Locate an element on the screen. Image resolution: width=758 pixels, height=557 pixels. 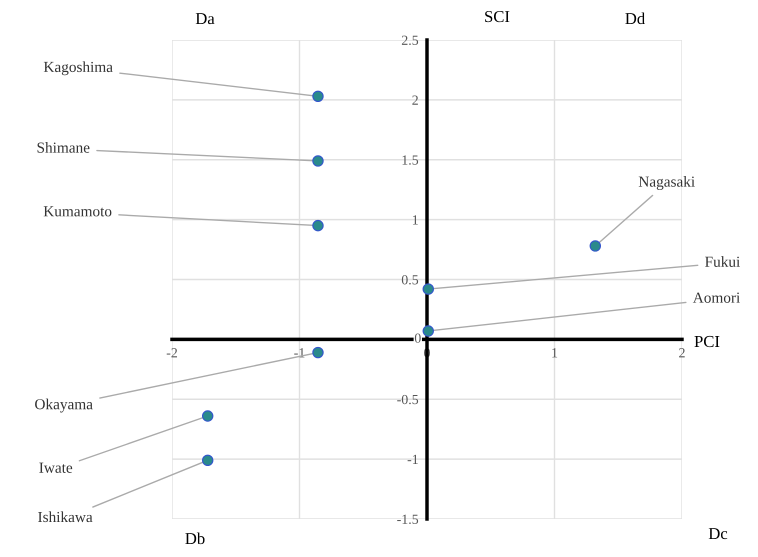
y-axis-title: SCI is located at coordinates (497, 16).